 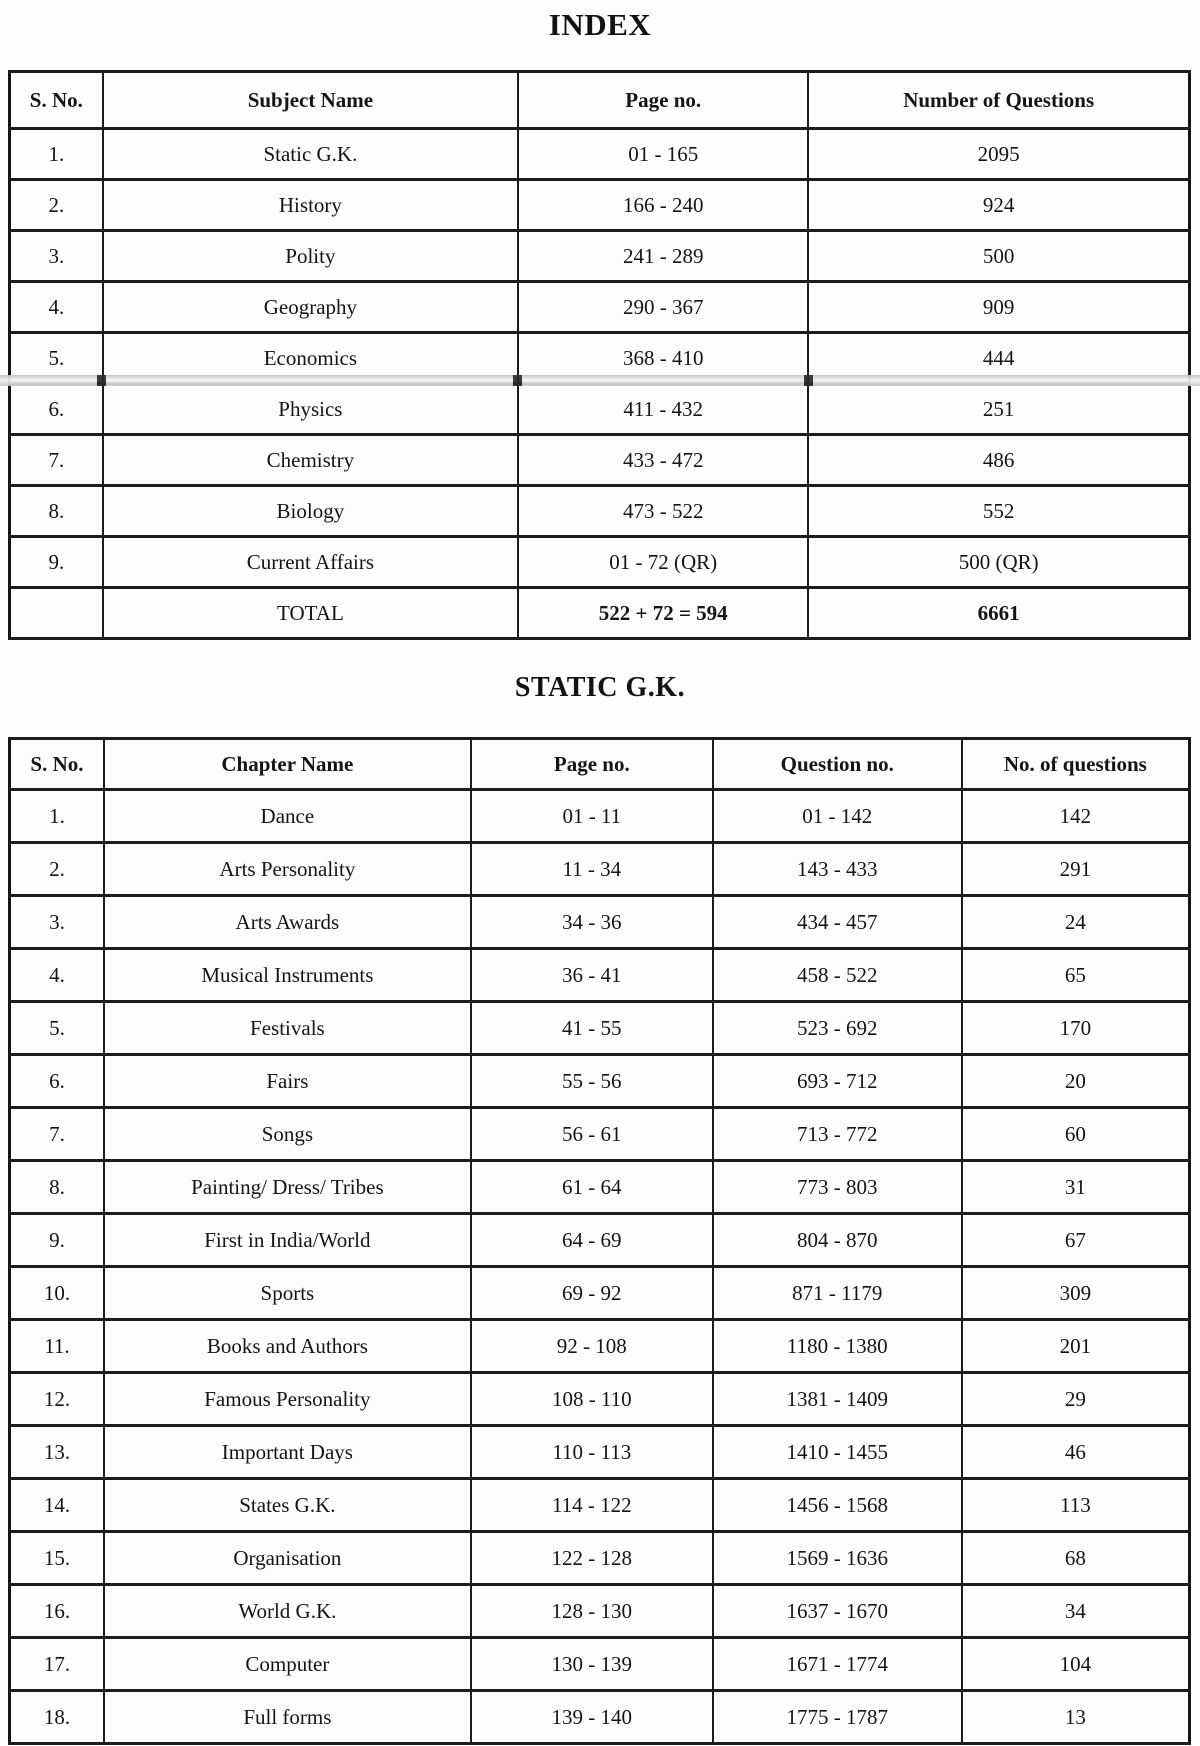 What do you see at coordinates (310, 562) in the screenshot?
I see `table-cell: Current Affairs` at bounding box center [310, 562].